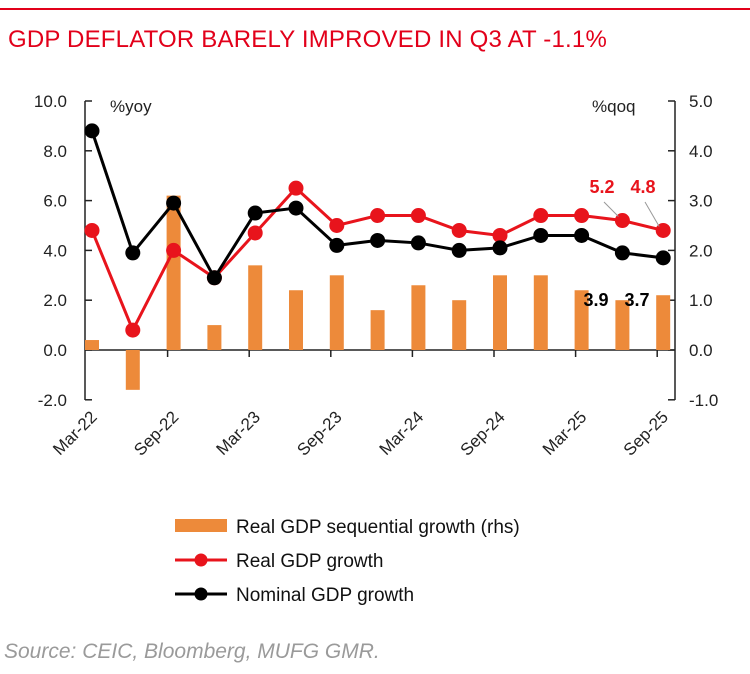 The width and height of the screenshot is (750, 674). I want to click on x-tick-label: Mar-25, so click(565, 433).